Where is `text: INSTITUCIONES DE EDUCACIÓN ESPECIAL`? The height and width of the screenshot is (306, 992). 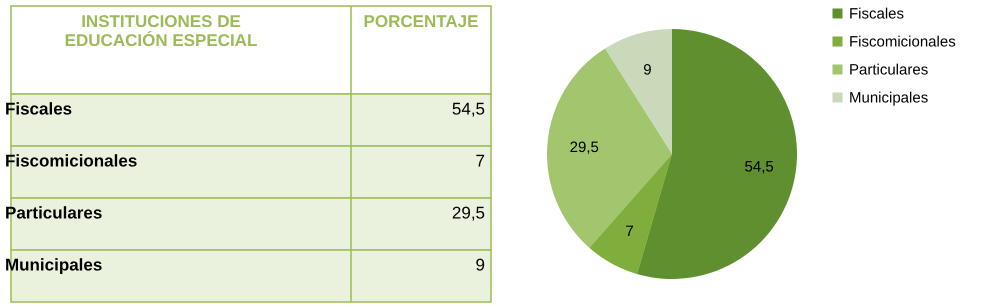 text: INSTITUCIONES DE EDUCACIÓN ESPECIAL is located at coordinates (161, 31).